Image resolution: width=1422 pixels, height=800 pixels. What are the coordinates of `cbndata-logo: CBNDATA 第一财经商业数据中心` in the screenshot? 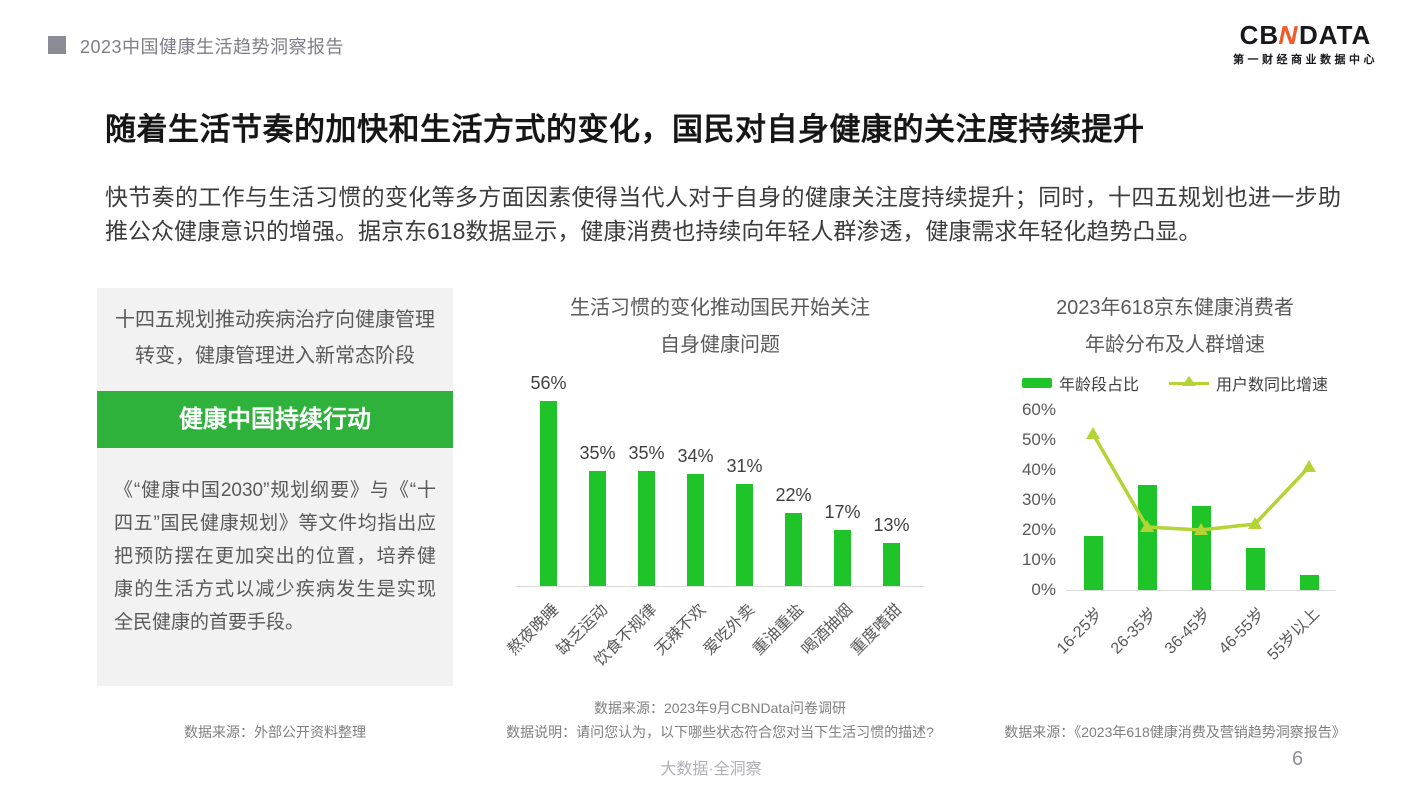 It's located at (1305, 43).